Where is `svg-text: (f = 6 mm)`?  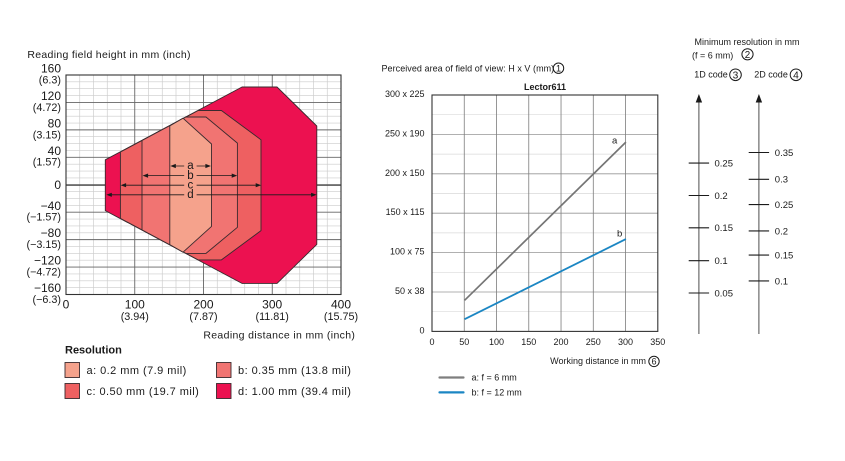
svg-text: (f = 6 mm) is located at coordinates (712, 55).